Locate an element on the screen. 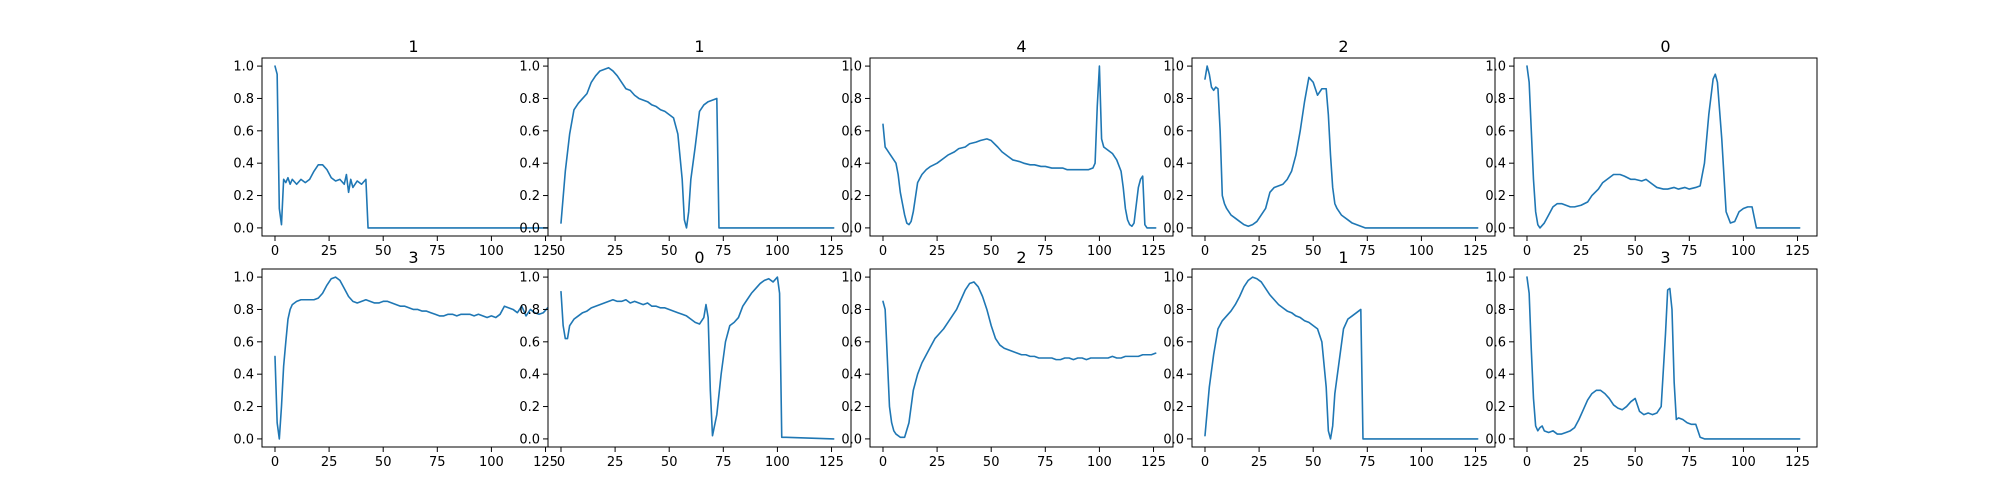  panel-10: 0 25 50 75 100 125 0.0 0.2 0.4 0.6 0.8 1.0 3 is located at coordinates (1651, 359).